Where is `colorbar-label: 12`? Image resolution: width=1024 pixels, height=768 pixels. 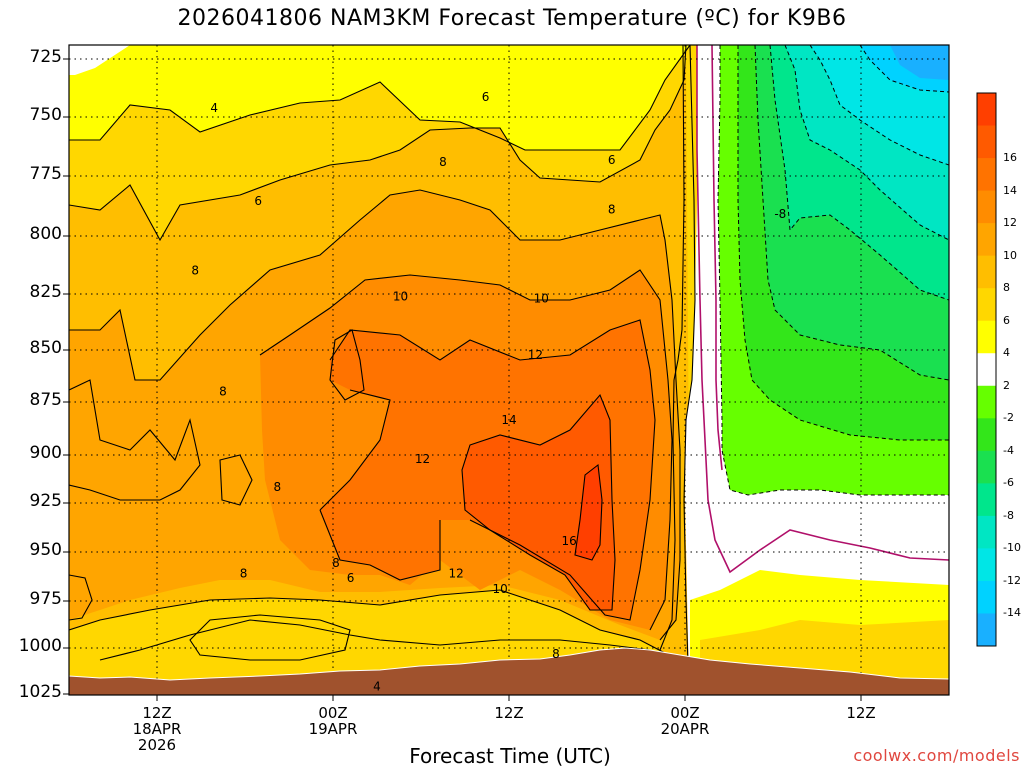 colorbar-label: 12 is located at coordinates (1010, 223).